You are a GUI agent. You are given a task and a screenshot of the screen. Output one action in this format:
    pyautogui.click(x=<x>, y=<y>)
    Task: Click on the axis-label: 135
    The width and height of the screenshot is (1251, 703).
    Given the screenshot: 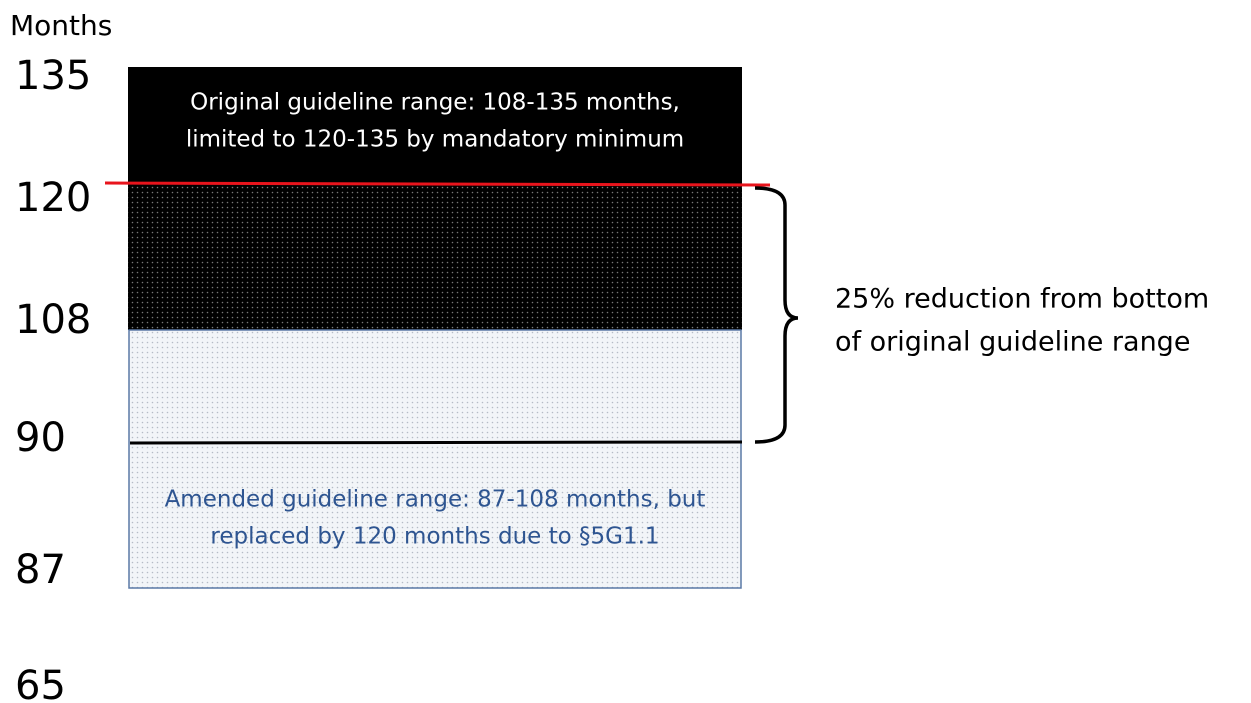 What is the action you would take?
    pyautogui.click(x=53, y=76)
    